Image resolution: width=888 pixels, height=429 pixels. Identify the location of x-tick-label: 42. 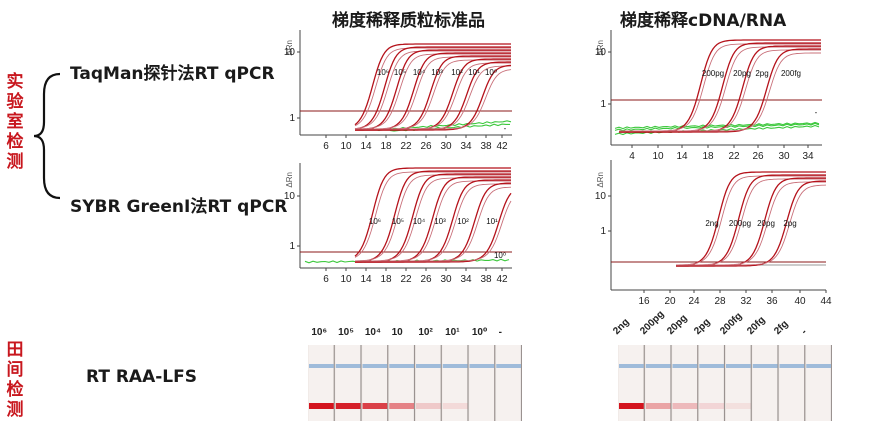
(502, 146).